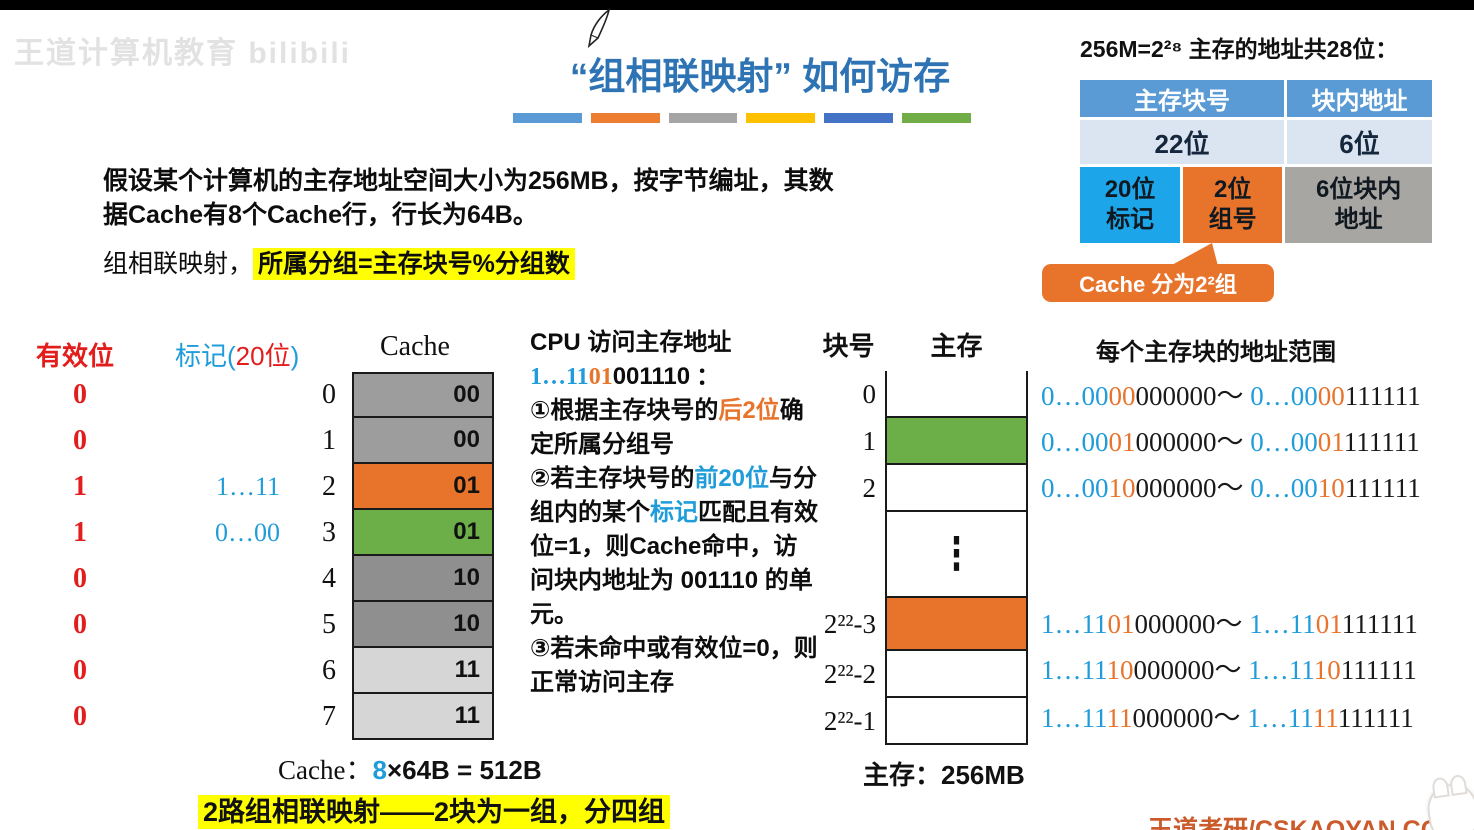 The height and width of the screenshot is (830, 1474). What do you see at coordinates (262, 487) in the screenshot?
I see `cache-row: 1 1…11 2 01` at bounding box center [262, 487].